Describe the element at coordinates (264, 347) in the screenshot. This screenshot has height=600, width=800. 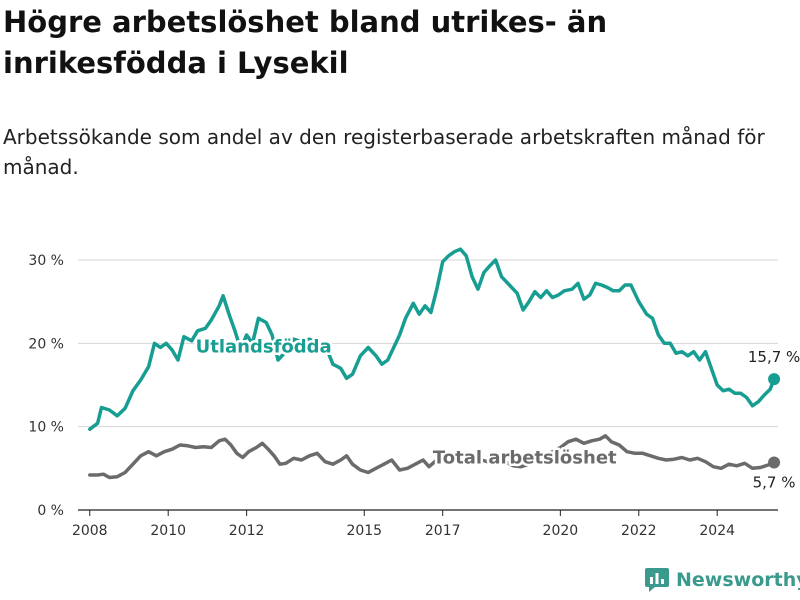
I see `series-label: Utlandsfödda` at that location.